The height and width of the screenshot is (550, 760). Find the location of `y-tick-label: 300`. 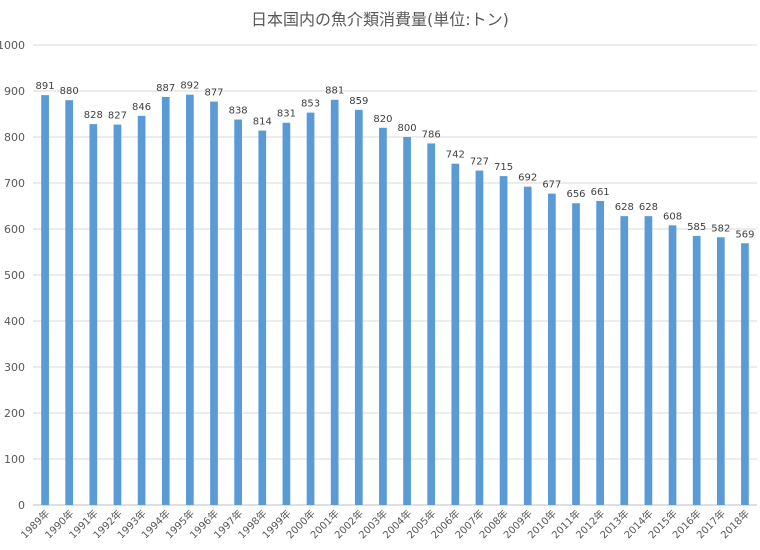

y-tick-label: 300 is located at coordinates (14, 367).